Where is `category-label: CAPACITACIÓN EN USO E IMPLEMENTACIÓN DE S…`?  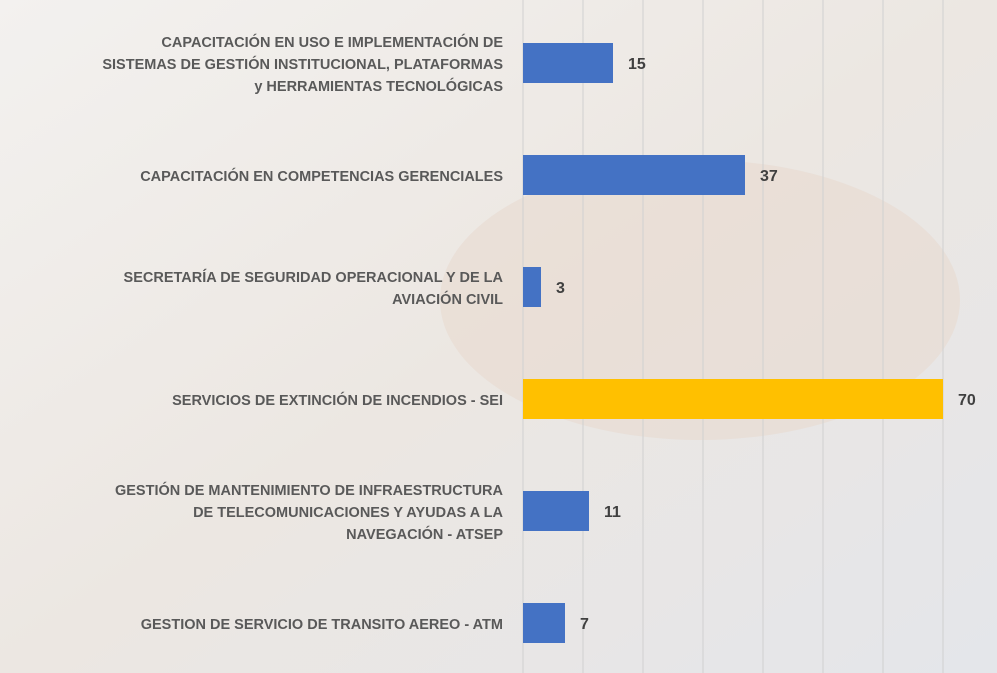
category-label: CAPACITACIÓN EN USO E IMPLEMENTACIÓN DE S… is located at coordinates (302, 64).